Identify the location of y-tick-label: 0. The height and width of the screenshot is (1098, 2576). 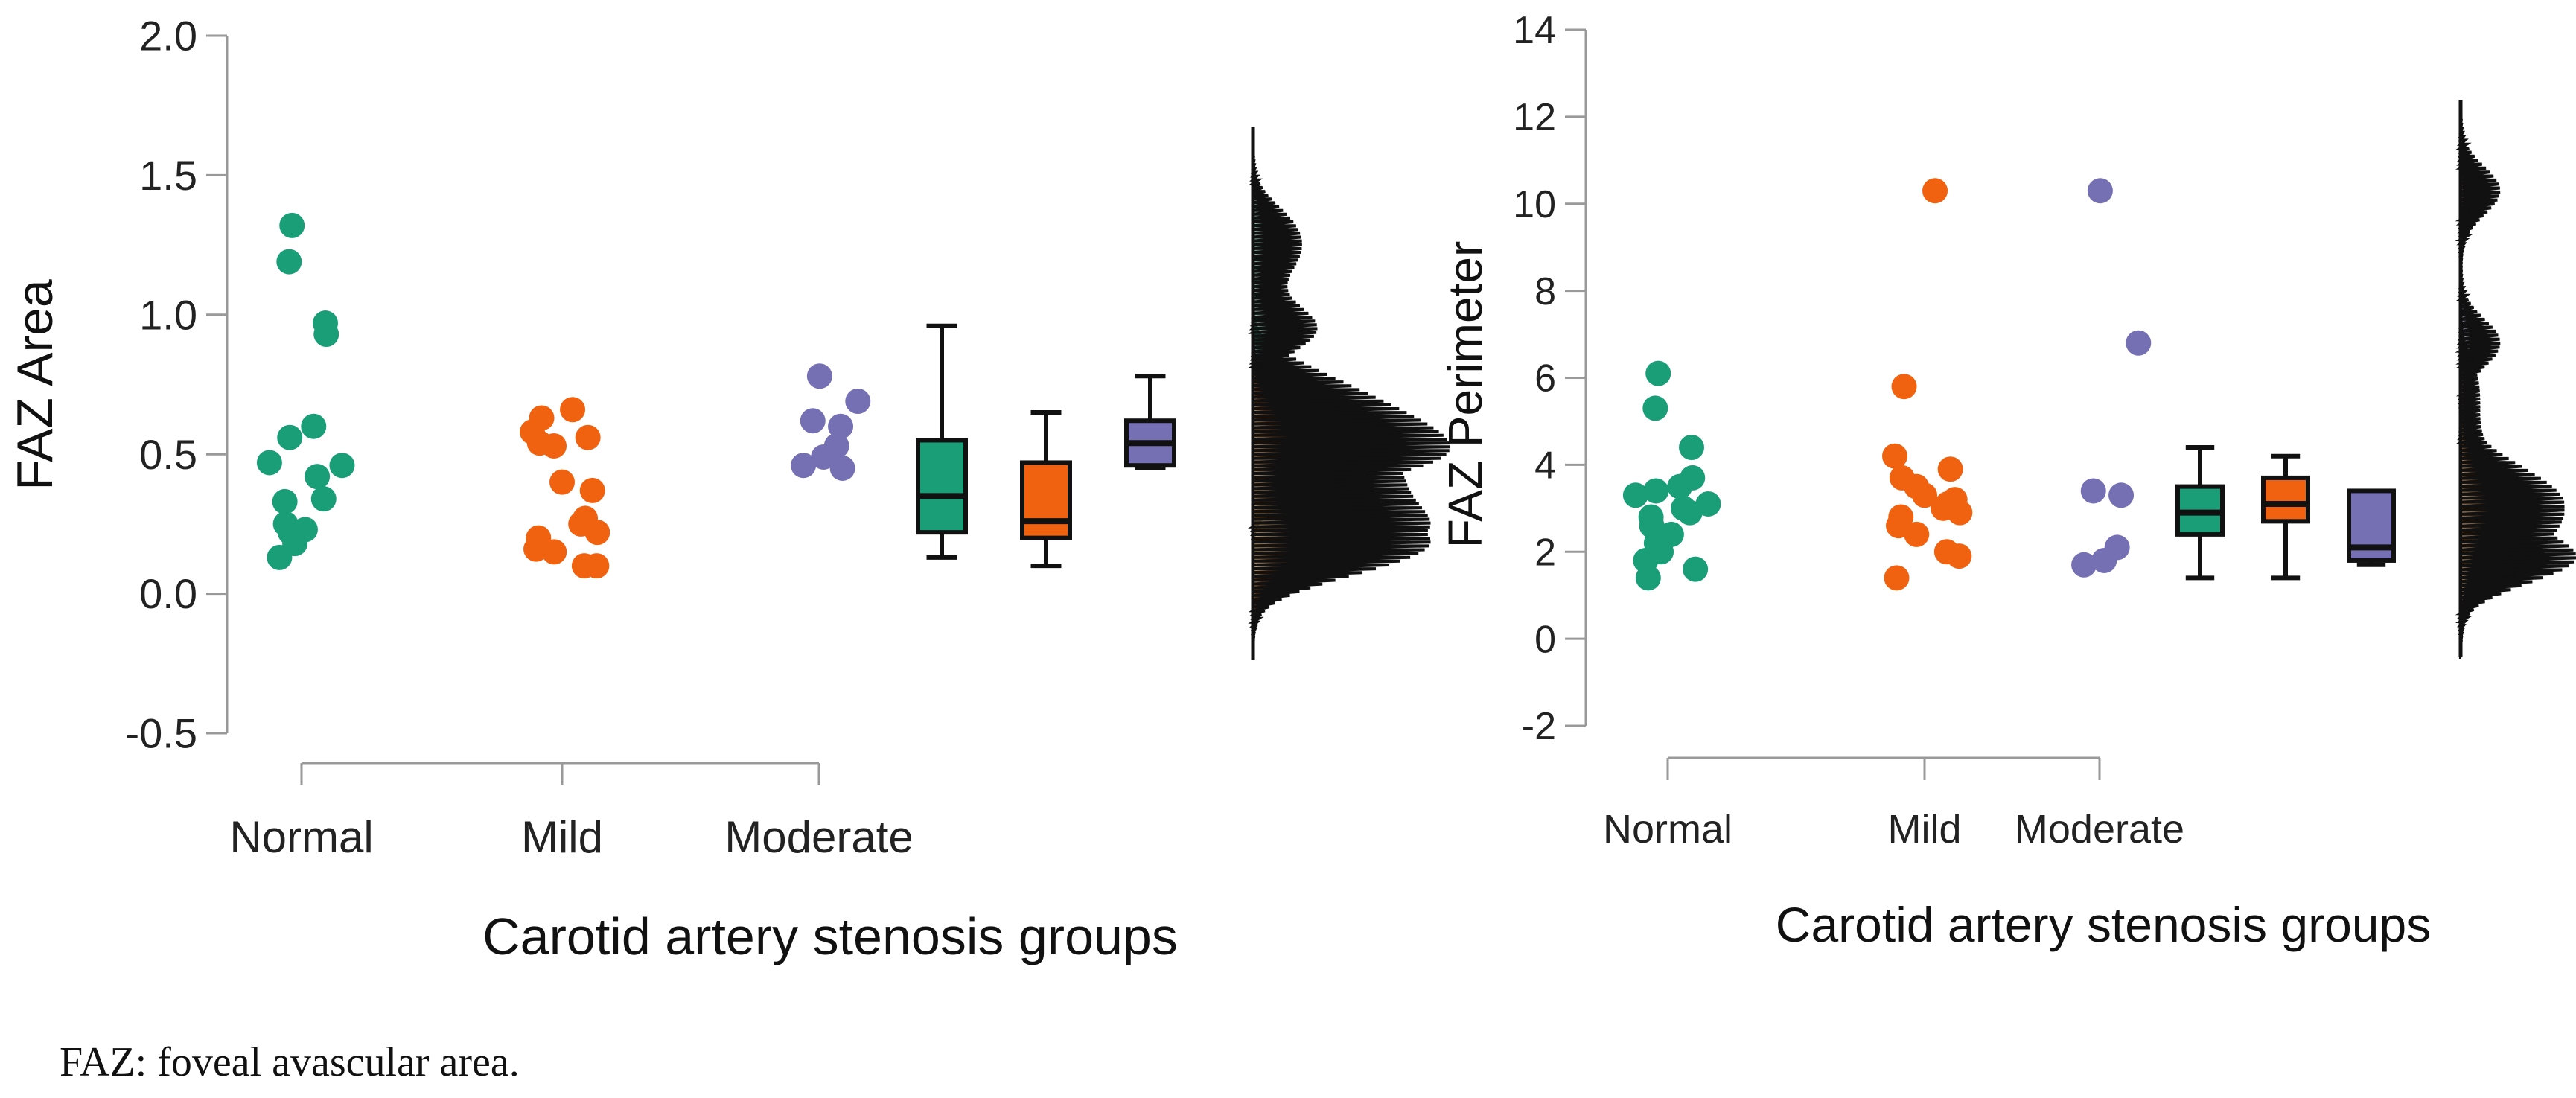
(1545, 639).